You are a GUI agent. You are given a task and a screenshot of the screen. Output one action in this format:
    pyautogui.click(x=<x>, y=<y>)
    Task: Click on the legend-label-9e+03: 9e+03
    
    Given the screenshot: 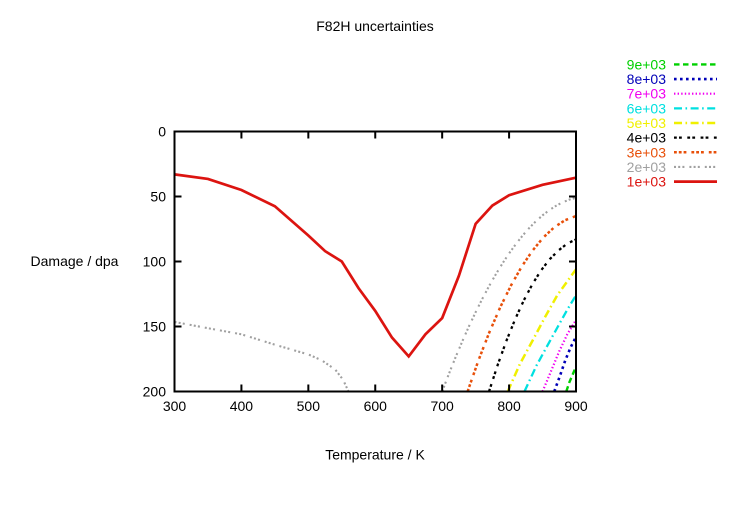 What is the action you would take?
    pyautogui.click(x=647, y=64)
    